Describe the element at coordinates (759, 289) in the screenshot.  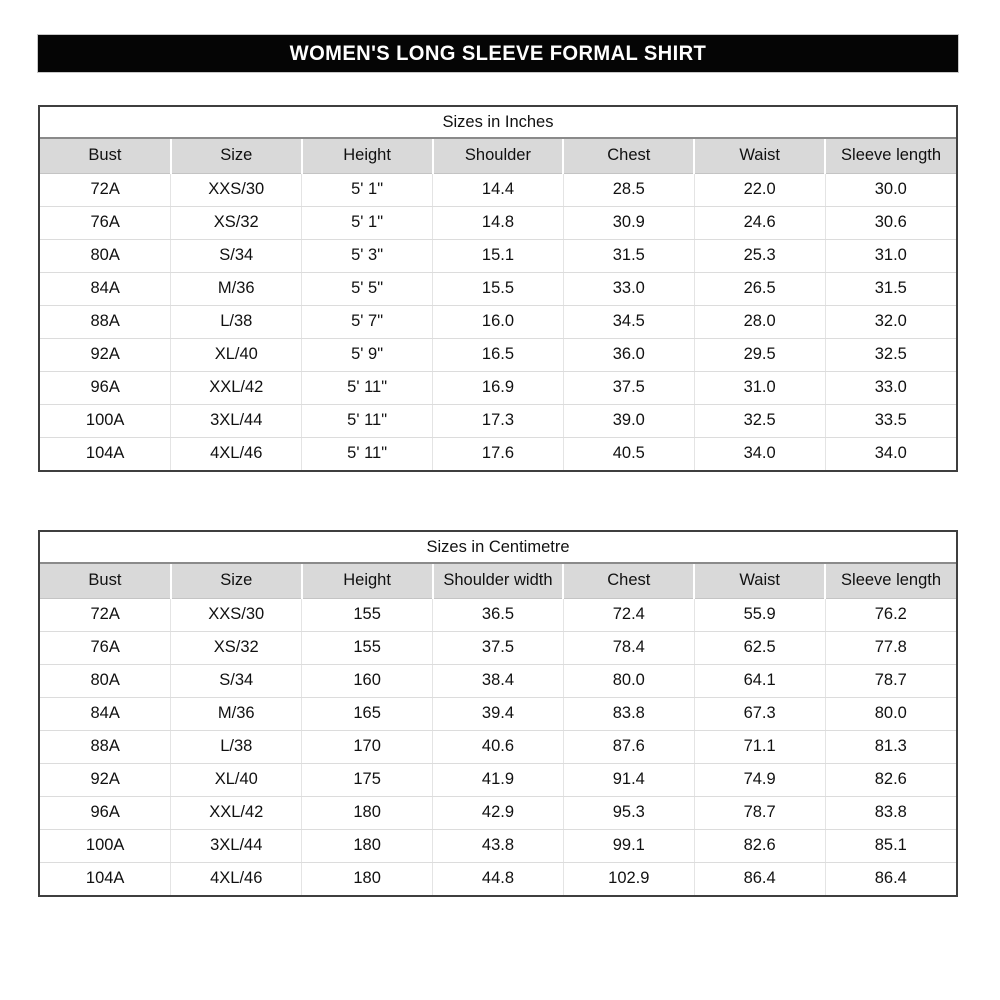
I see `table-cell: 26.5` at that location.